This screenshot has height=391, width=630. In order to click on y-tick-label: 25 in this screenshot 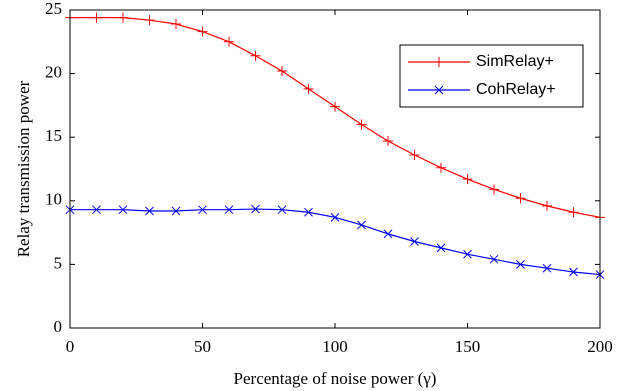, I will do `click(53, 9)`.